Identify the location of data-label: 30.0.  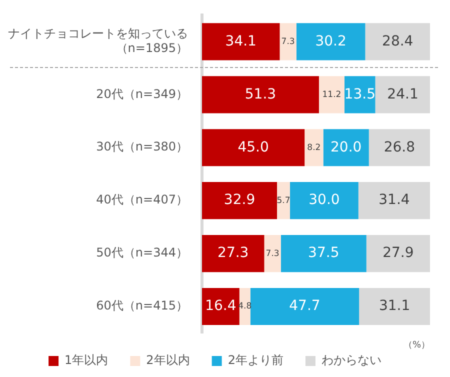
(324, 200).